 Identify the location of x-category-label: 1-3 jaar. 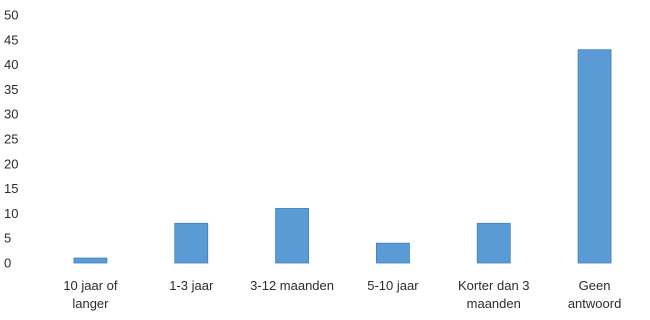
(191, 285).